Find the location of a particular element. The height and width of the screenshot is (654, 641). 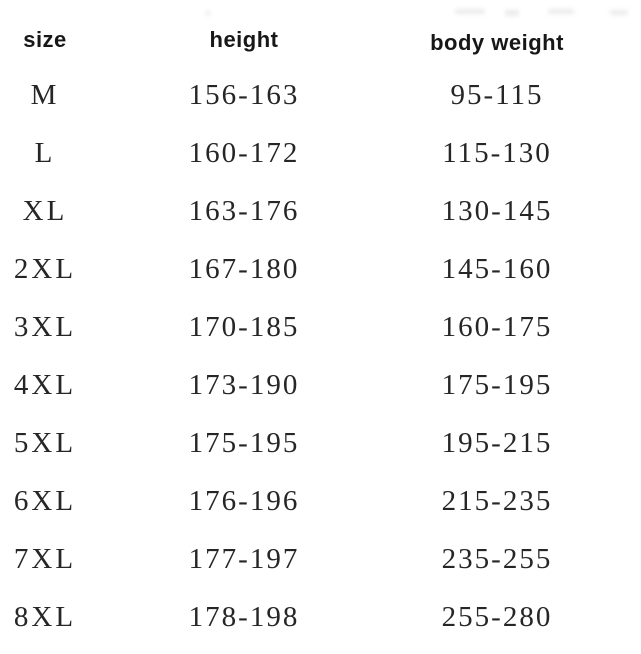

height-cell: 178-198 is located at coordinates (244, 616).